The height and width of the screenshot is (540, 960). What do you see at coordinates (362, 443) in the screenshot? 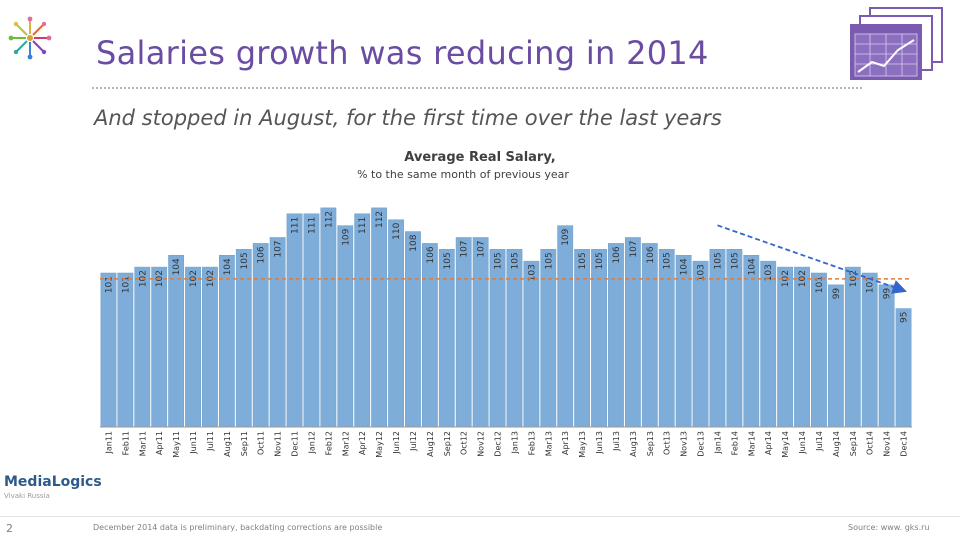
I see `tick-label-Apr12: Apr12` at bounding box center [362, 443].